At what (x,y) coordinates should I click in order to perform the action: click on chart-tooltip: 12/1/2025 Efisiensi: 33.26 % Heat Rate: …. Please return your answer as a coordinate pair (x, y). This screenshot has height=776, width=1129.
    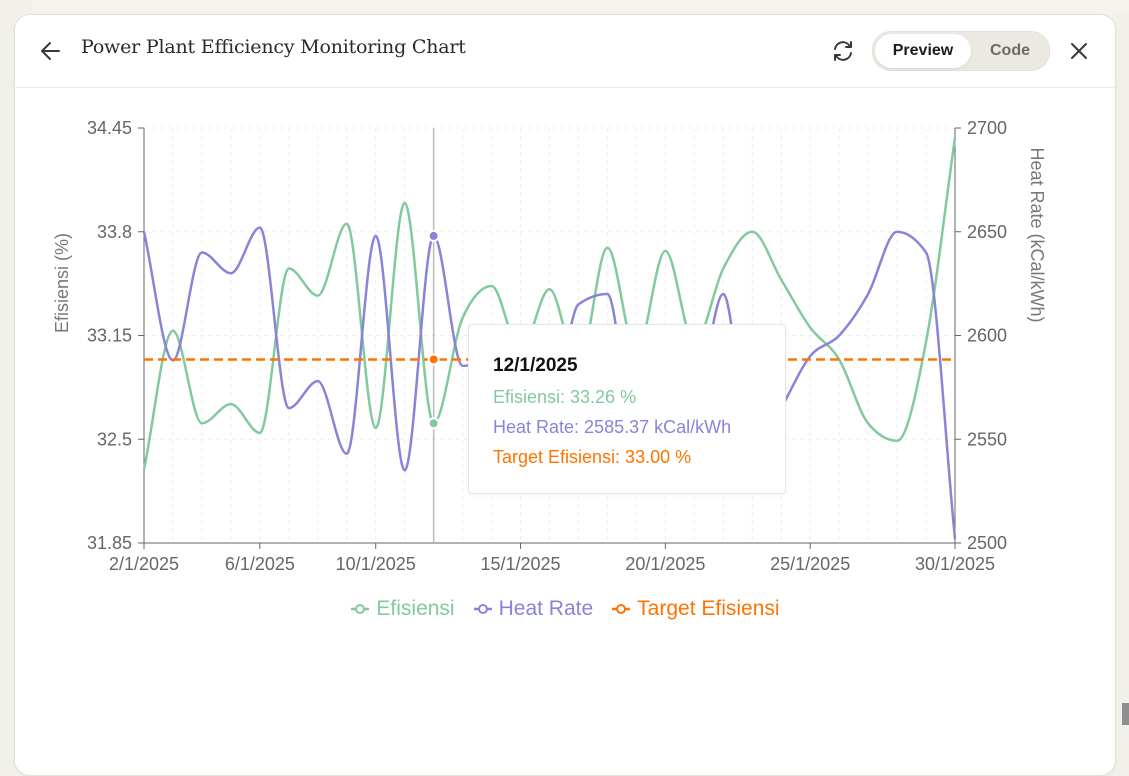
    Looking at the image, I should click on (627, 409).